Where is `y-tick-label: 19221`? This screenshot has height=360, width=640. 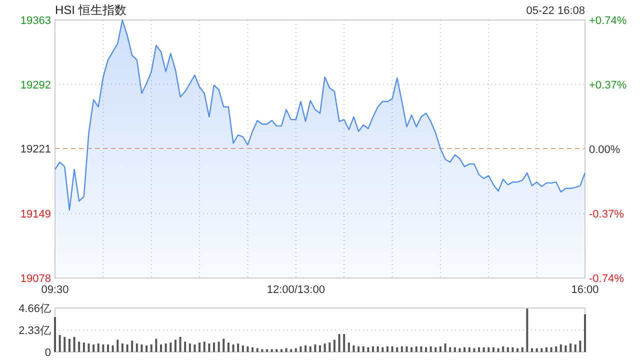
y-tick-label: 19221 is located at coordinates (35, 150).